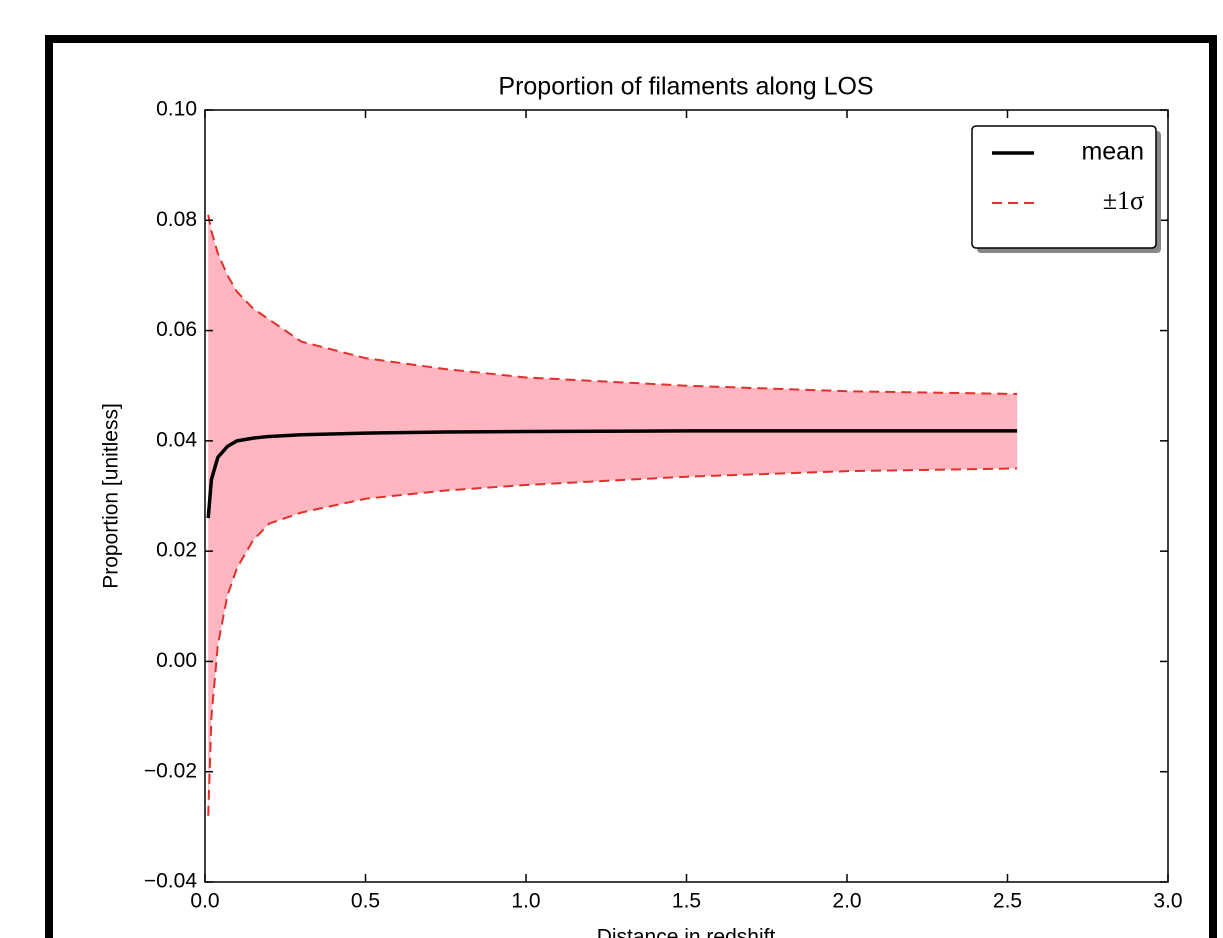 The height and width of the screenshot is (938, 1223). Describe the element at coordinates (686, 901) in the screenshot. I see `x-tick-label: 1.5` at that location.